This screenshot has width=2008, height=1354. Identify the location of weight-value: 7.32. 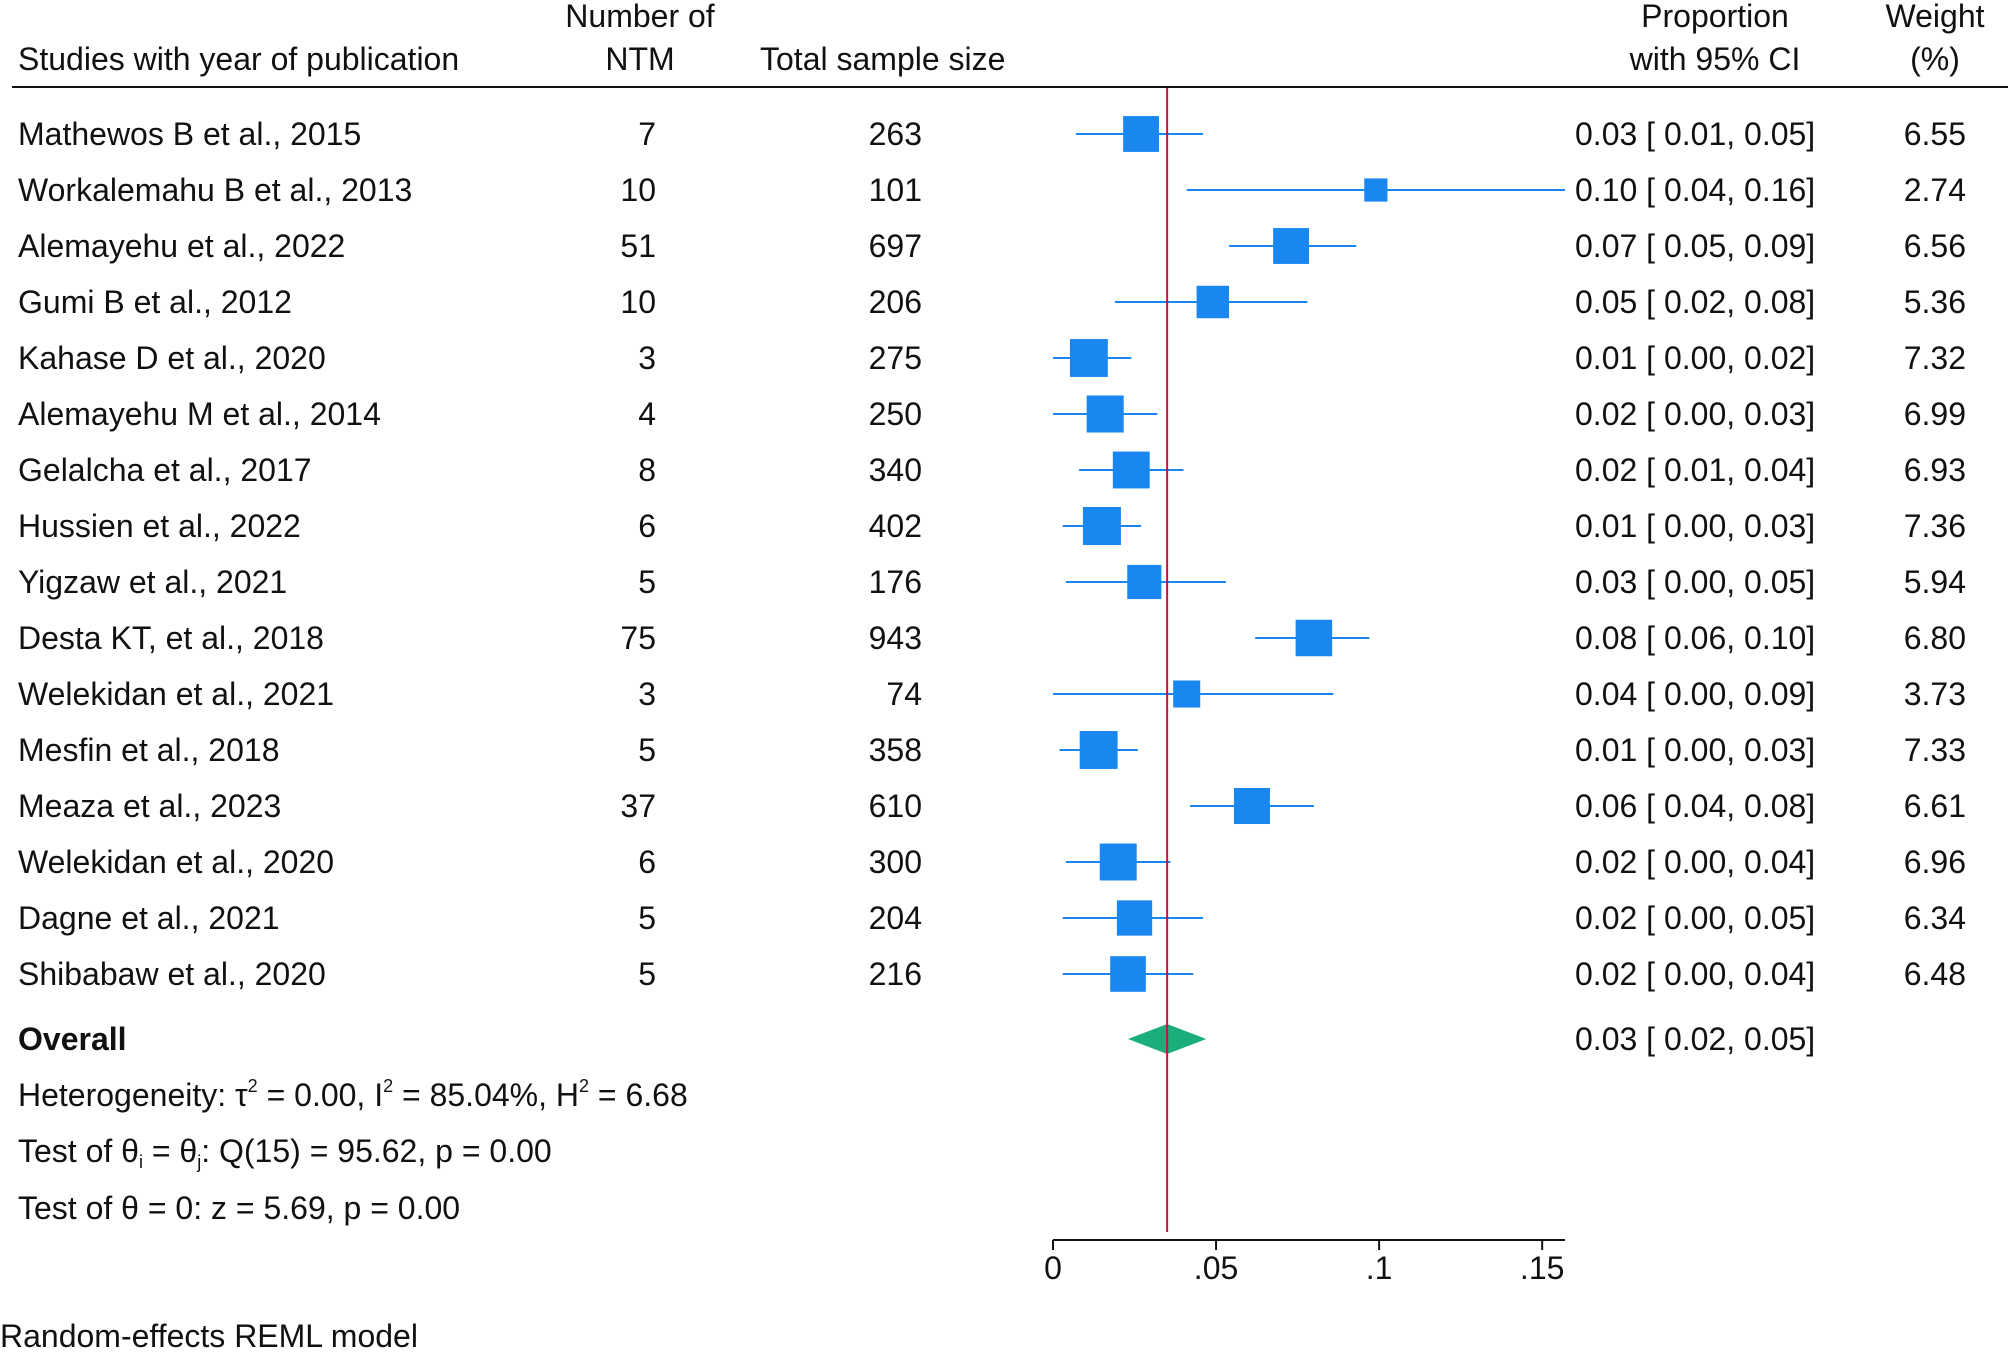
(1934, 358).